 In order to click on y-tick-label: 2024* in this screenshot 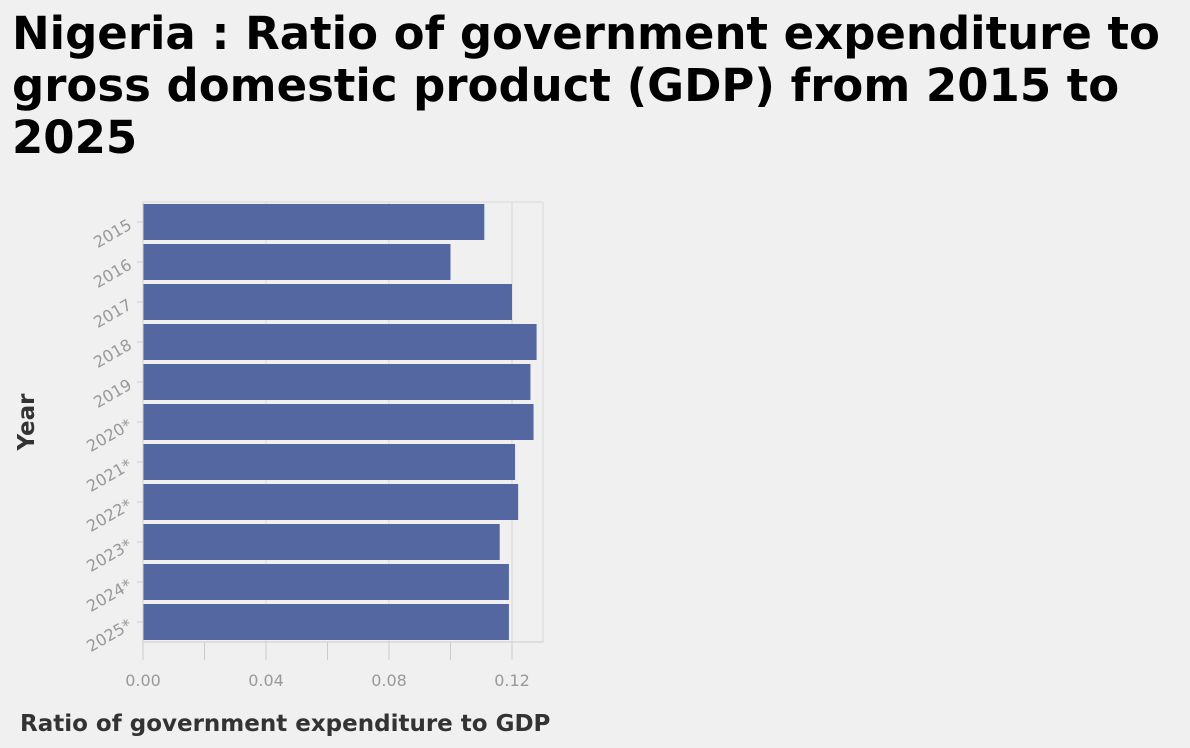, I will do `click(109, 595)`.